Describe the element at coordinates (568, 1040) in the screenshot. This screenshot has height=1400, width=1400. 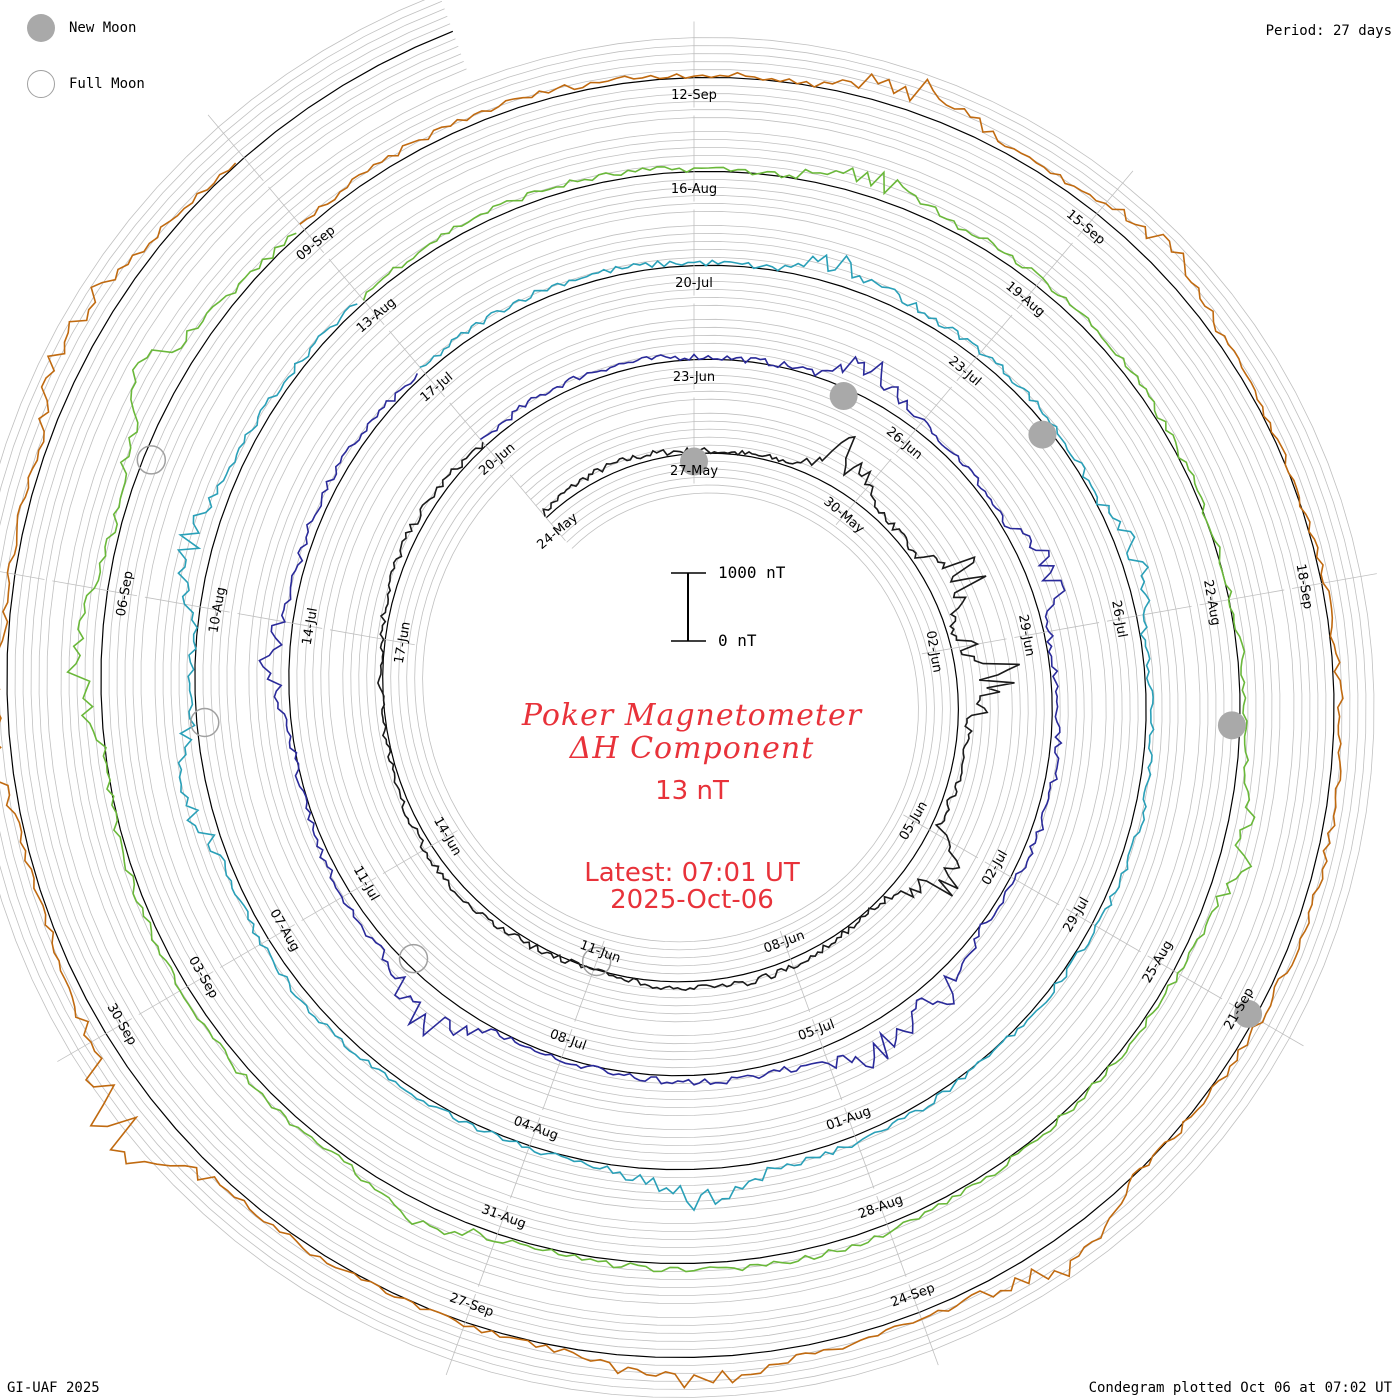
I see `date-label: 08-Jul` at that location.